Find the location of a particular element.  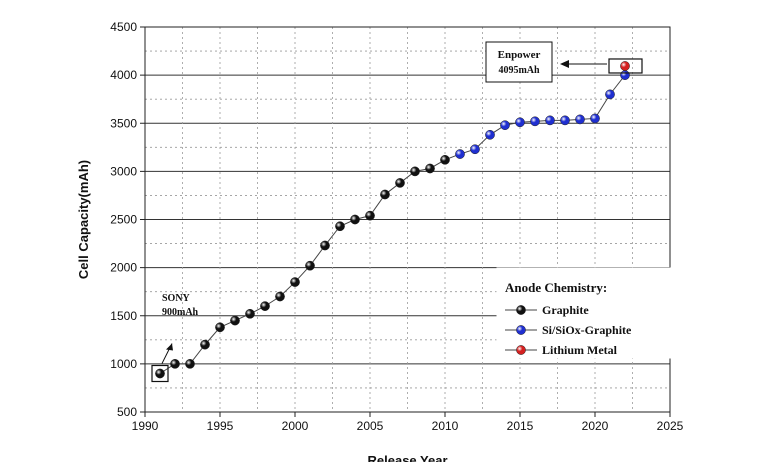

point-lithium-metal-2022 is located at coordinates (625, 66).